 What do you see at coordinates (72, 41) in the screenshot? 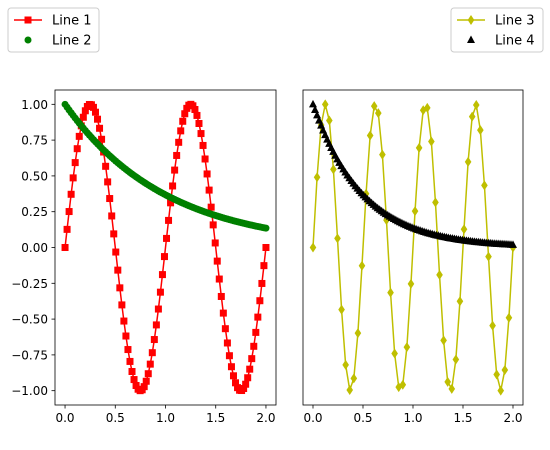
I see `legend-label: Line 2` at bounding box center [72, 41].